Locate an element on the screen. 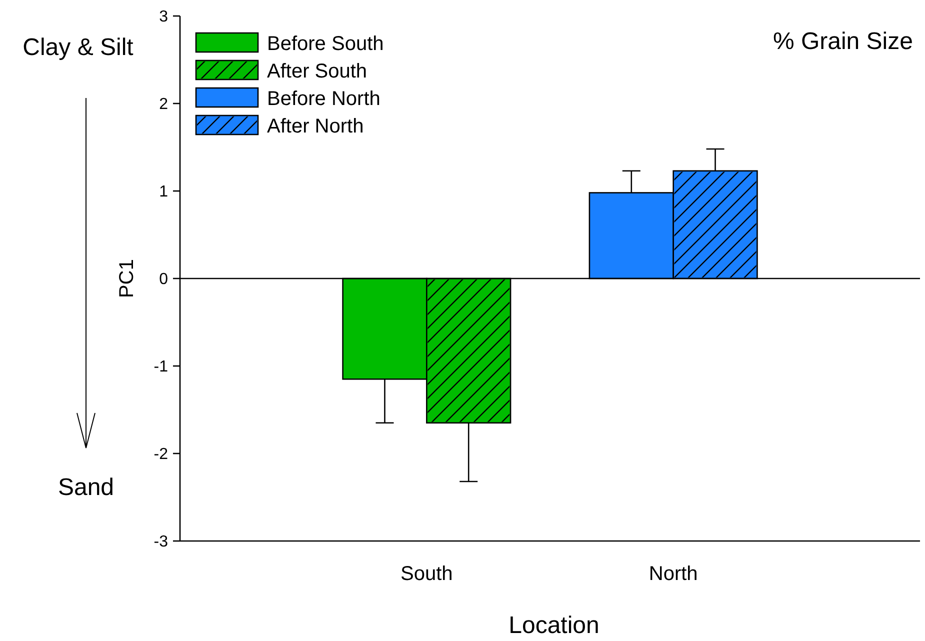 The width and height of the screenshot is (925, 641). legend-label: After North is located at coordinates (315, 127).